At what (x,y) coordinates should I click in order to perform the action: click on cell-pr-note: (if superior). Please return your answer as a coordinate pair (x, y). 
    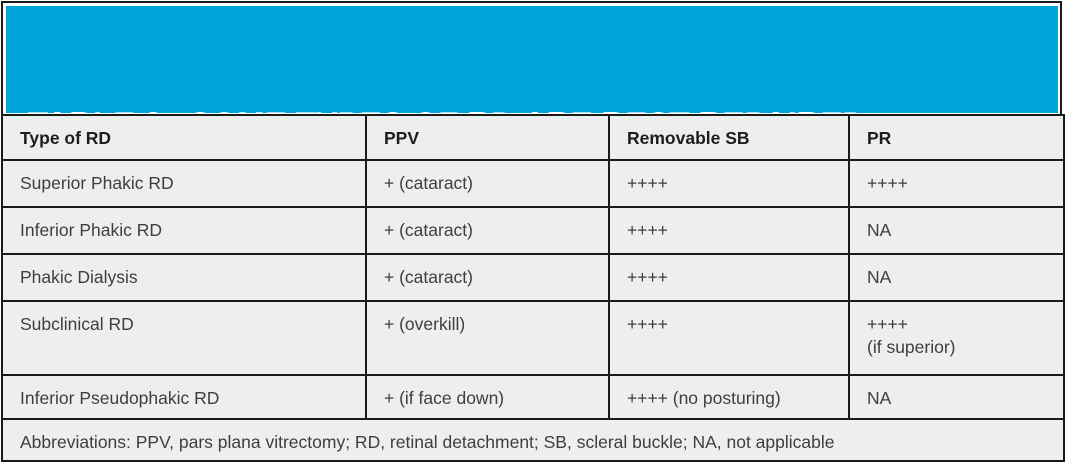
    Looking at the image, I should click on (911, 347).